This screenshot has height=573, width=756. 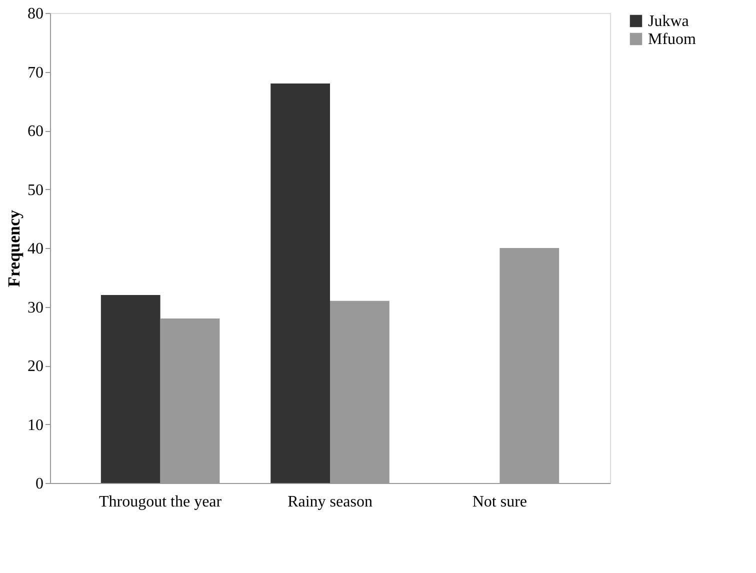 What do you see at coordinates (668, 21) in the screenshot?
I see `legend-label: Jukwa` at bounding box center [668, 21].